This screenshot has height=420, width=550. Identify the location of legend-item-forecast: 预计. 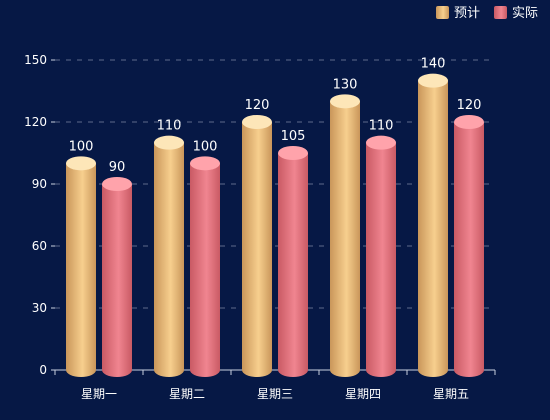
(458, 13).